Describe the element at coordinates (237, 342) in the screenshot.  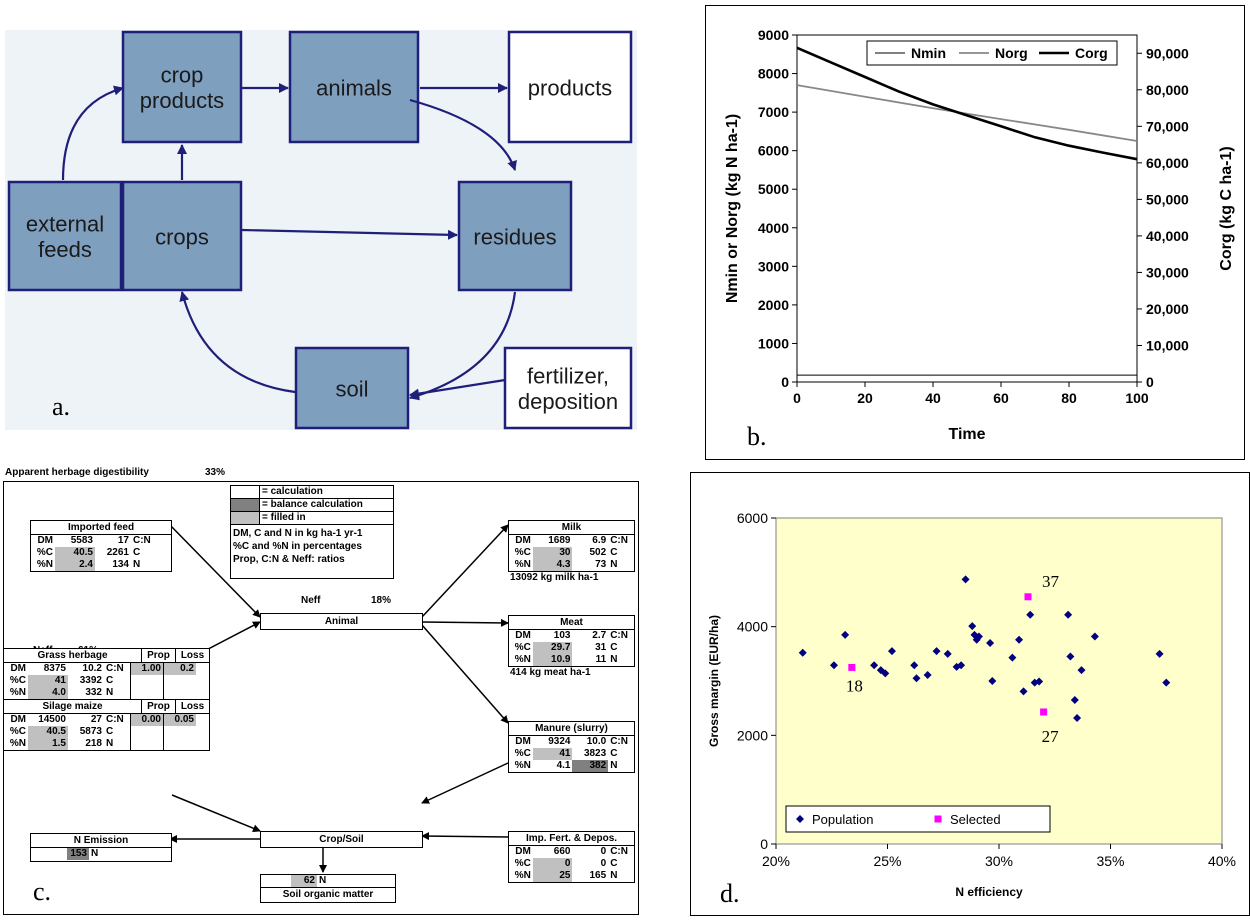
I see `arrow-soil-to-crops` at that location.